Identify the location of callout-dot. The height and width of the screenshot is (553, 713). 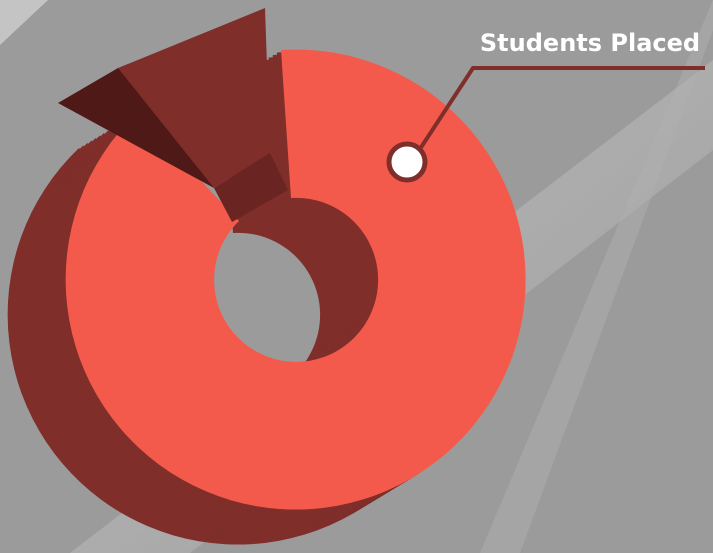
(407, 162).